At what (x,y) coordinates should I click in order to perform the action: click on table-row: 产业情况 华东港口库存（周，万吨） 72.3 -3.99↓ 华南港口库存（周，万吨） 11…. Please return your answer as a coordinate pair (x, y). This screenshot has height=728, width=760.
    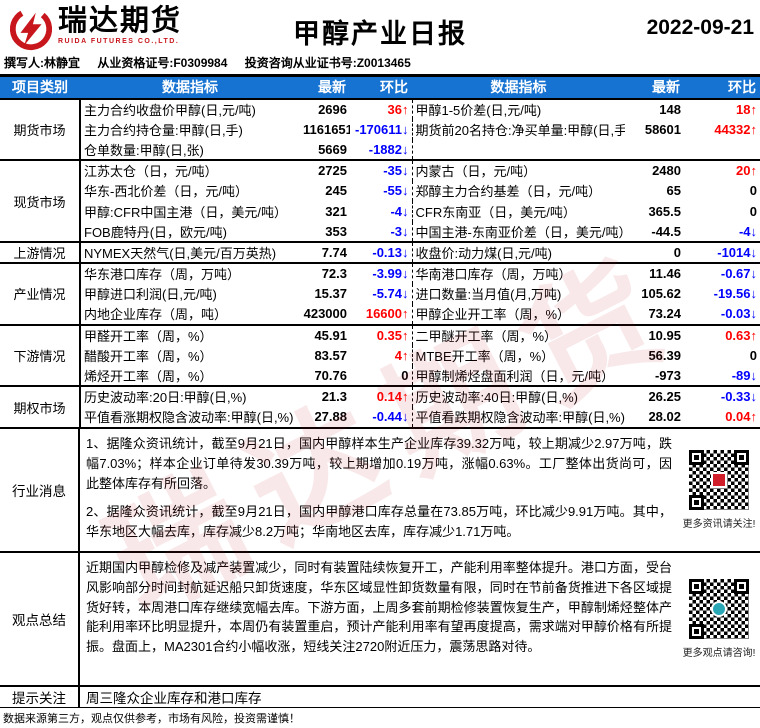
    Looking at the image, I should click on (380, 293).